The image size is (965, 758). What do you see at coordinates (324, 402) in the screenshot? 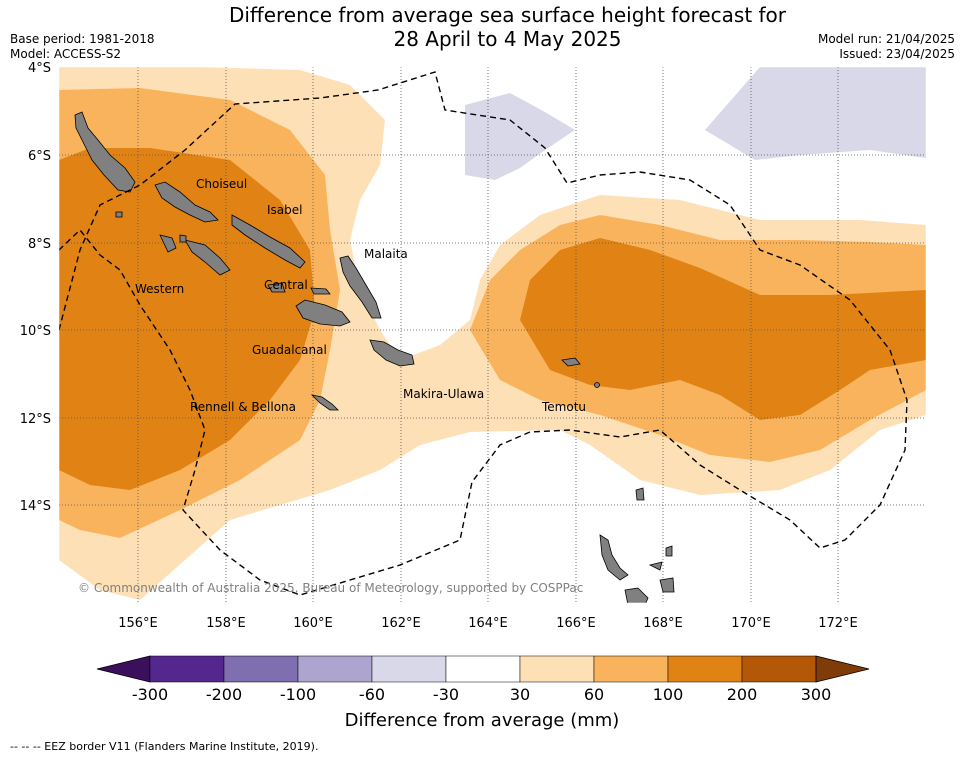
I see `rennell-island` at bounding box center [324, 402].